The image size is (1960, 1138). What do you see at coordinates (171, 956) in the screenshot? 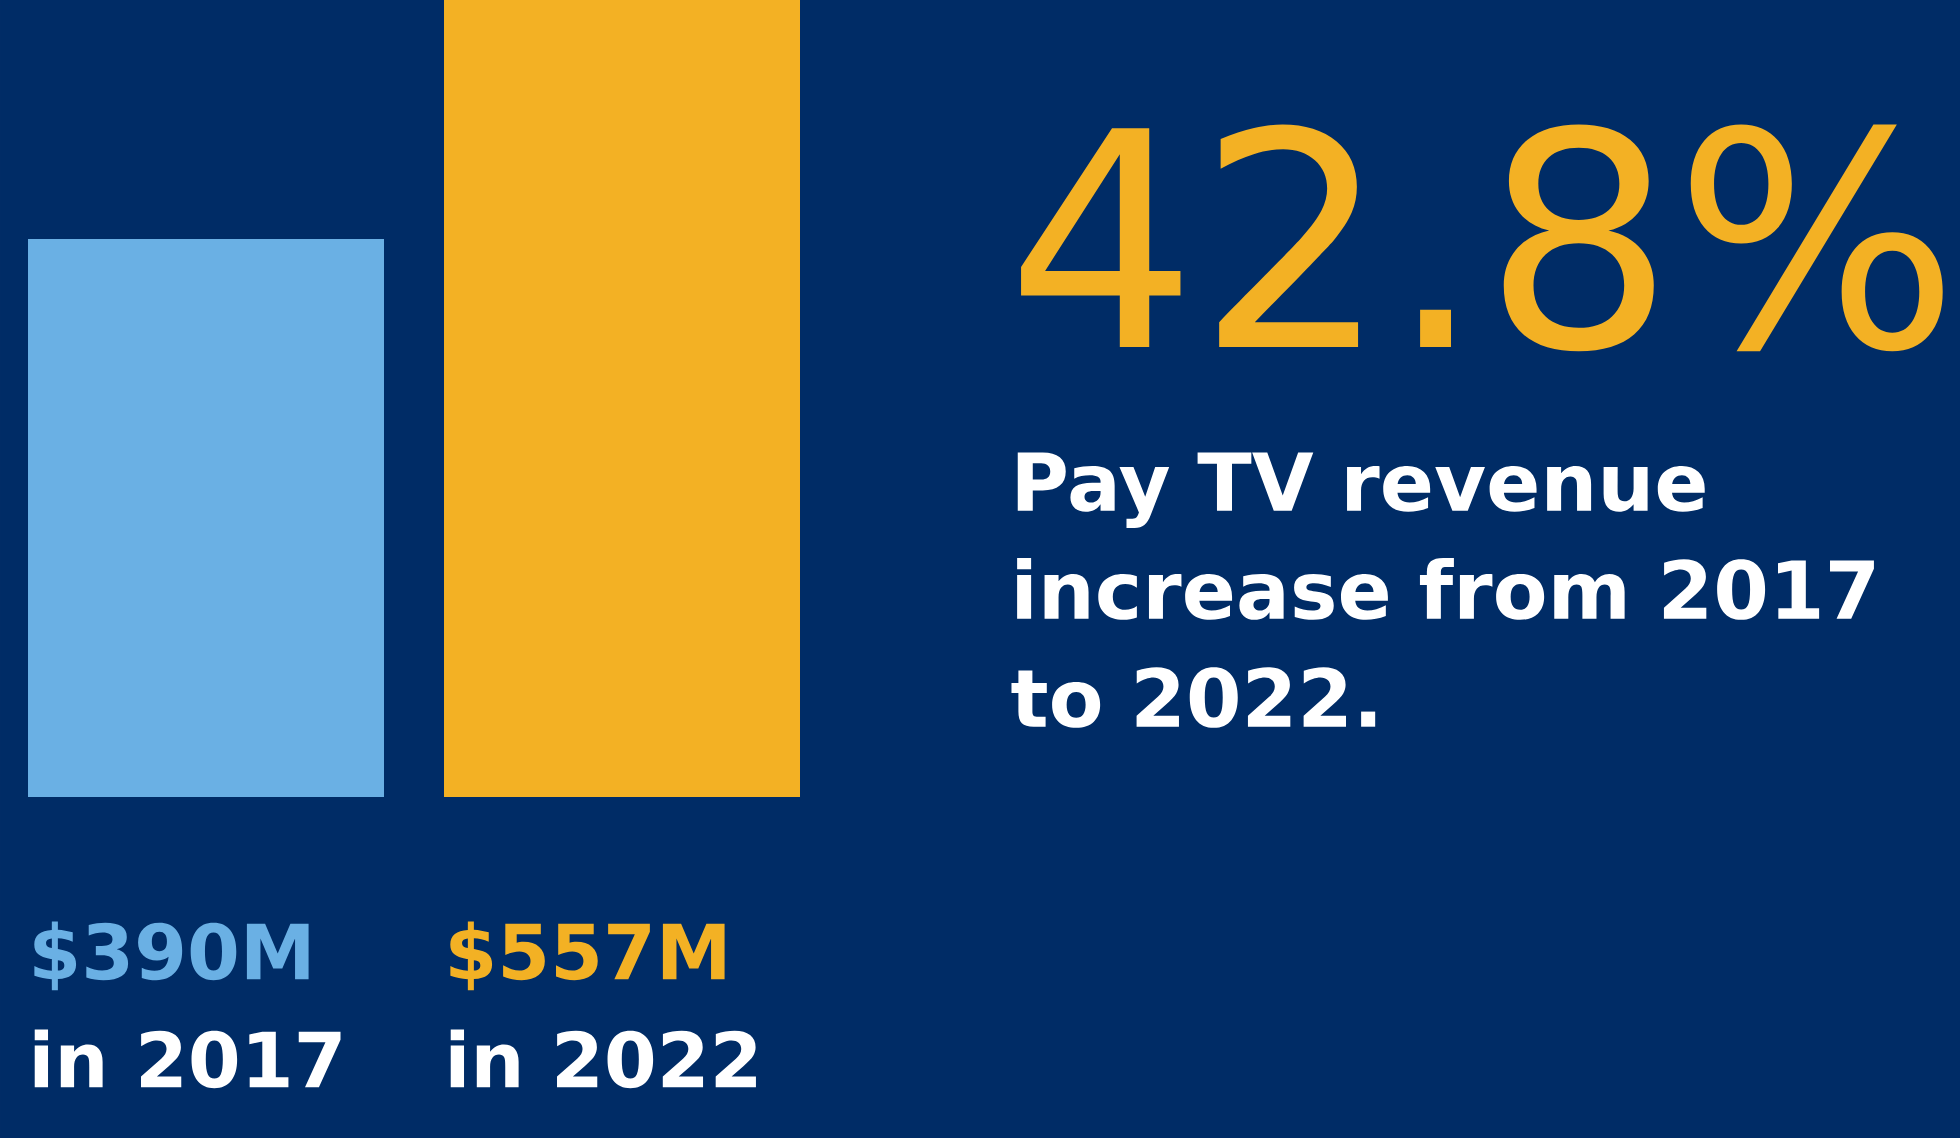
I see `data-label: $390M` at bounding box center [171, 956].